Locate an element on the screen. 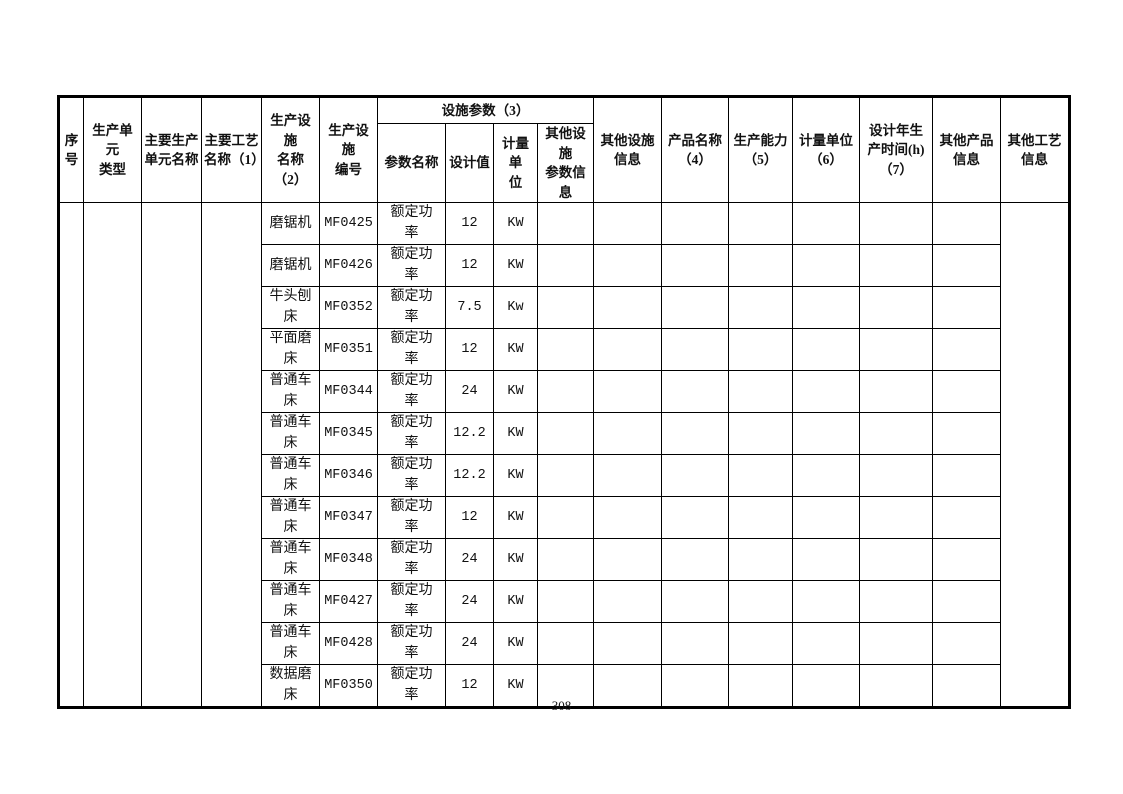  table-row: 普通车 床 MF0428 额定功 率 24 KW is located at coordinates (564, 644).